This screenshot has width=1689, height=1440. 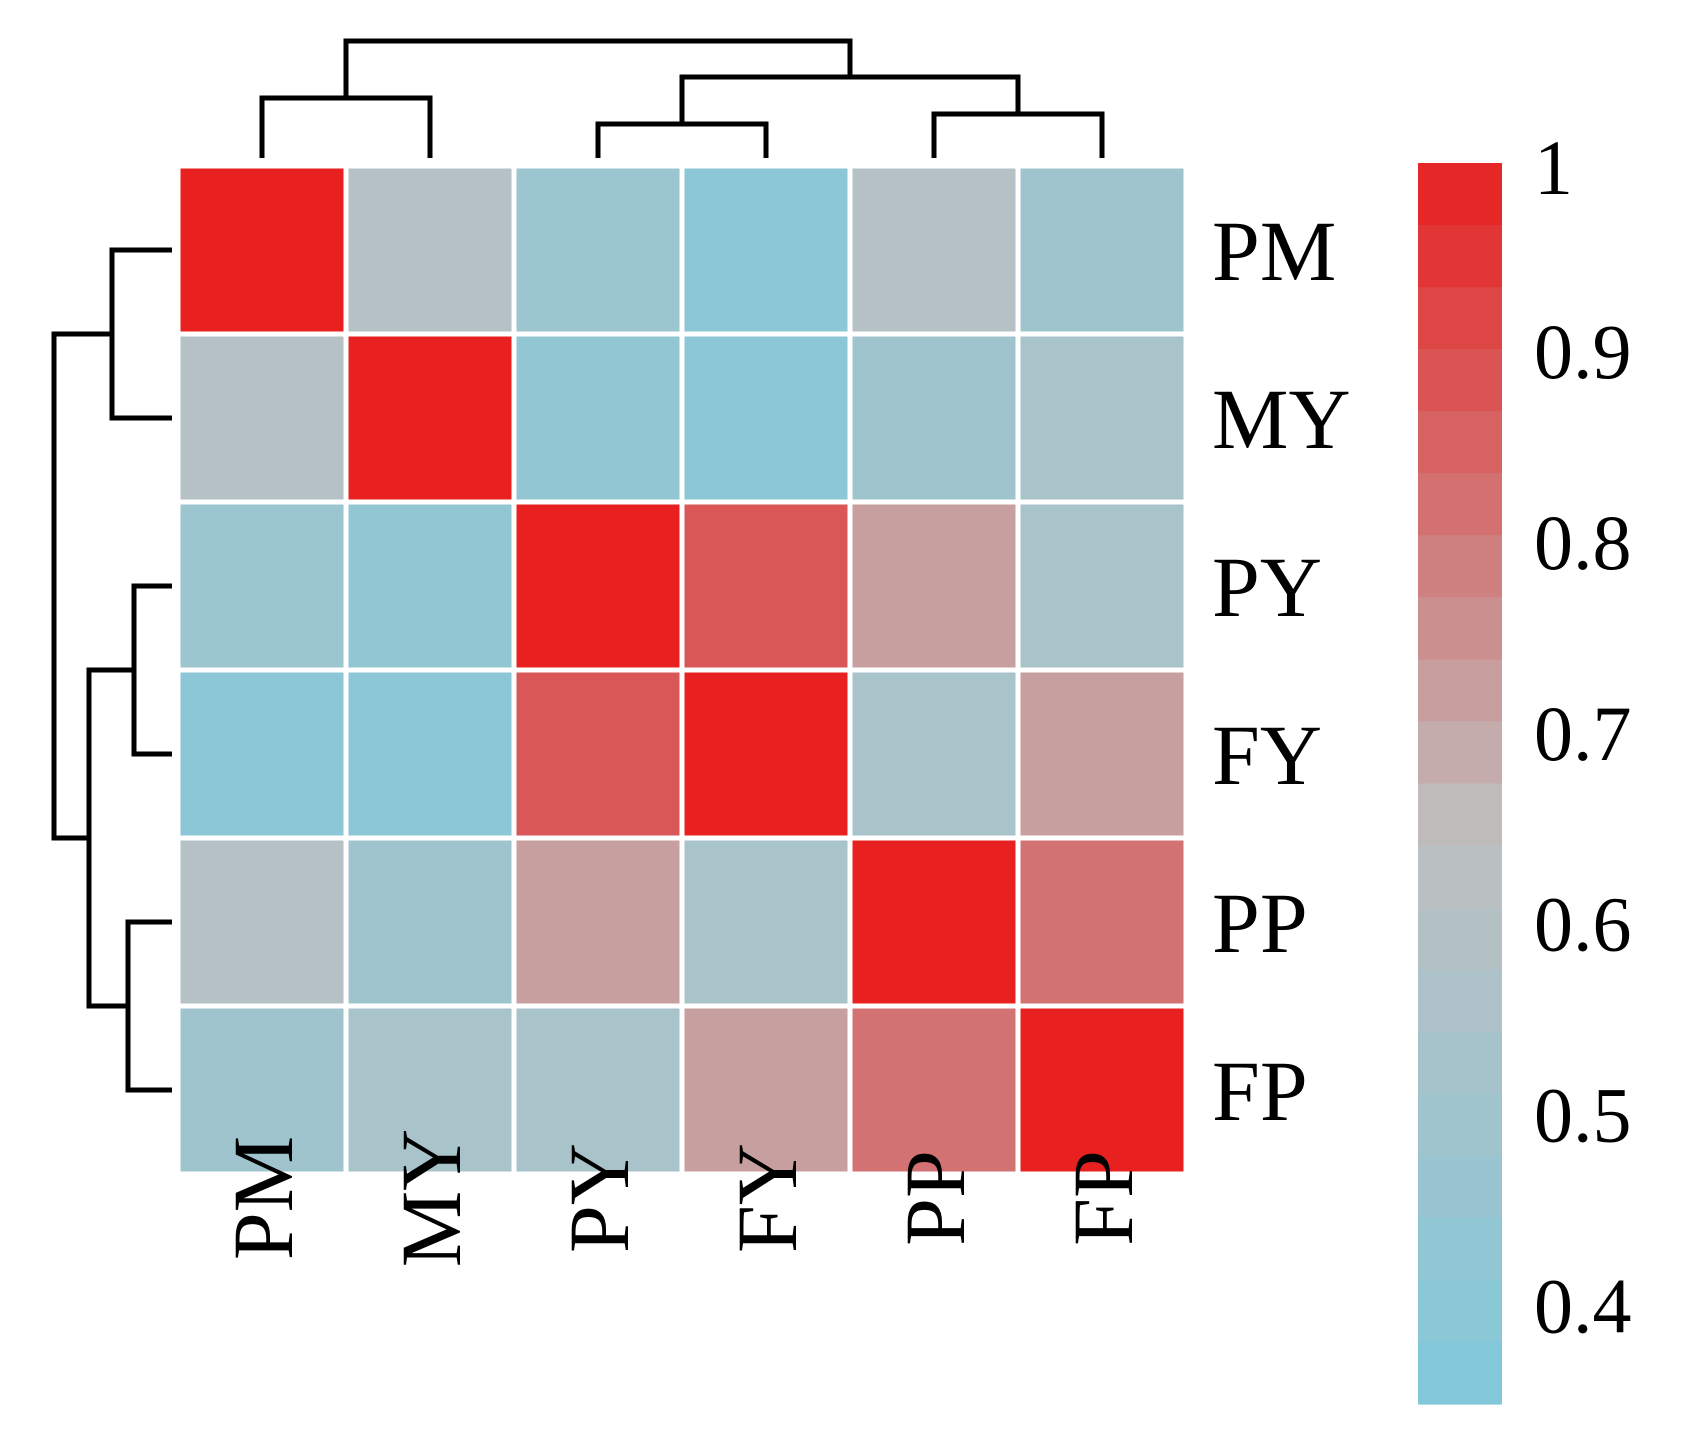 I want to click on colorbar-tick-1: 1, so click(x=1553, y=167).